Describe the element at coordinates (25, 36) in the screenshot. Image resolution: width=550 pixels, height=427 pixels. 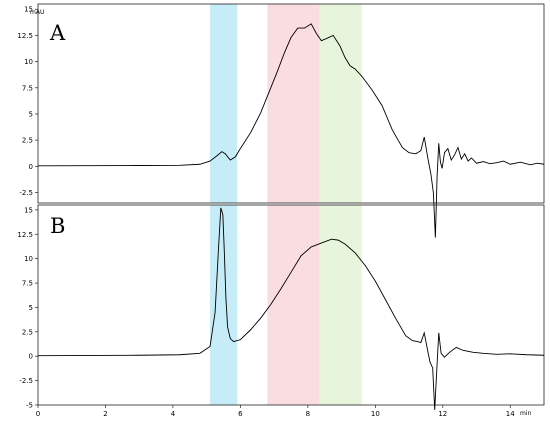
I see `panel-a-y-tick-label: 12.5` at that location.